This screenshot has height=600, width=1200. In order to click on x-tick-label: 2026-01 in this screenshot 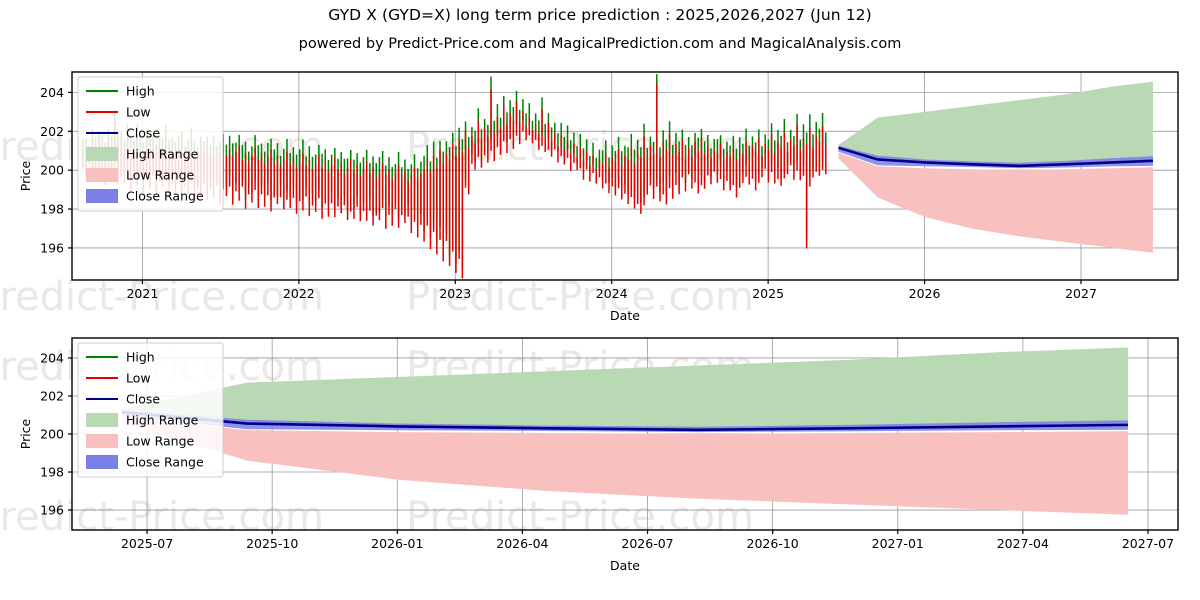, I will do `click(397, 543)`.